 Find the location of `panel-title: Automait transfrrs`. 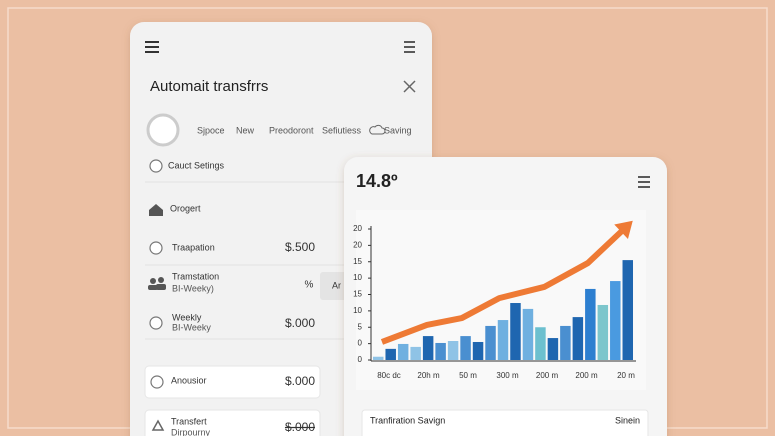

panel-title: Automait transfrrs is located at coordinates (209, 86).